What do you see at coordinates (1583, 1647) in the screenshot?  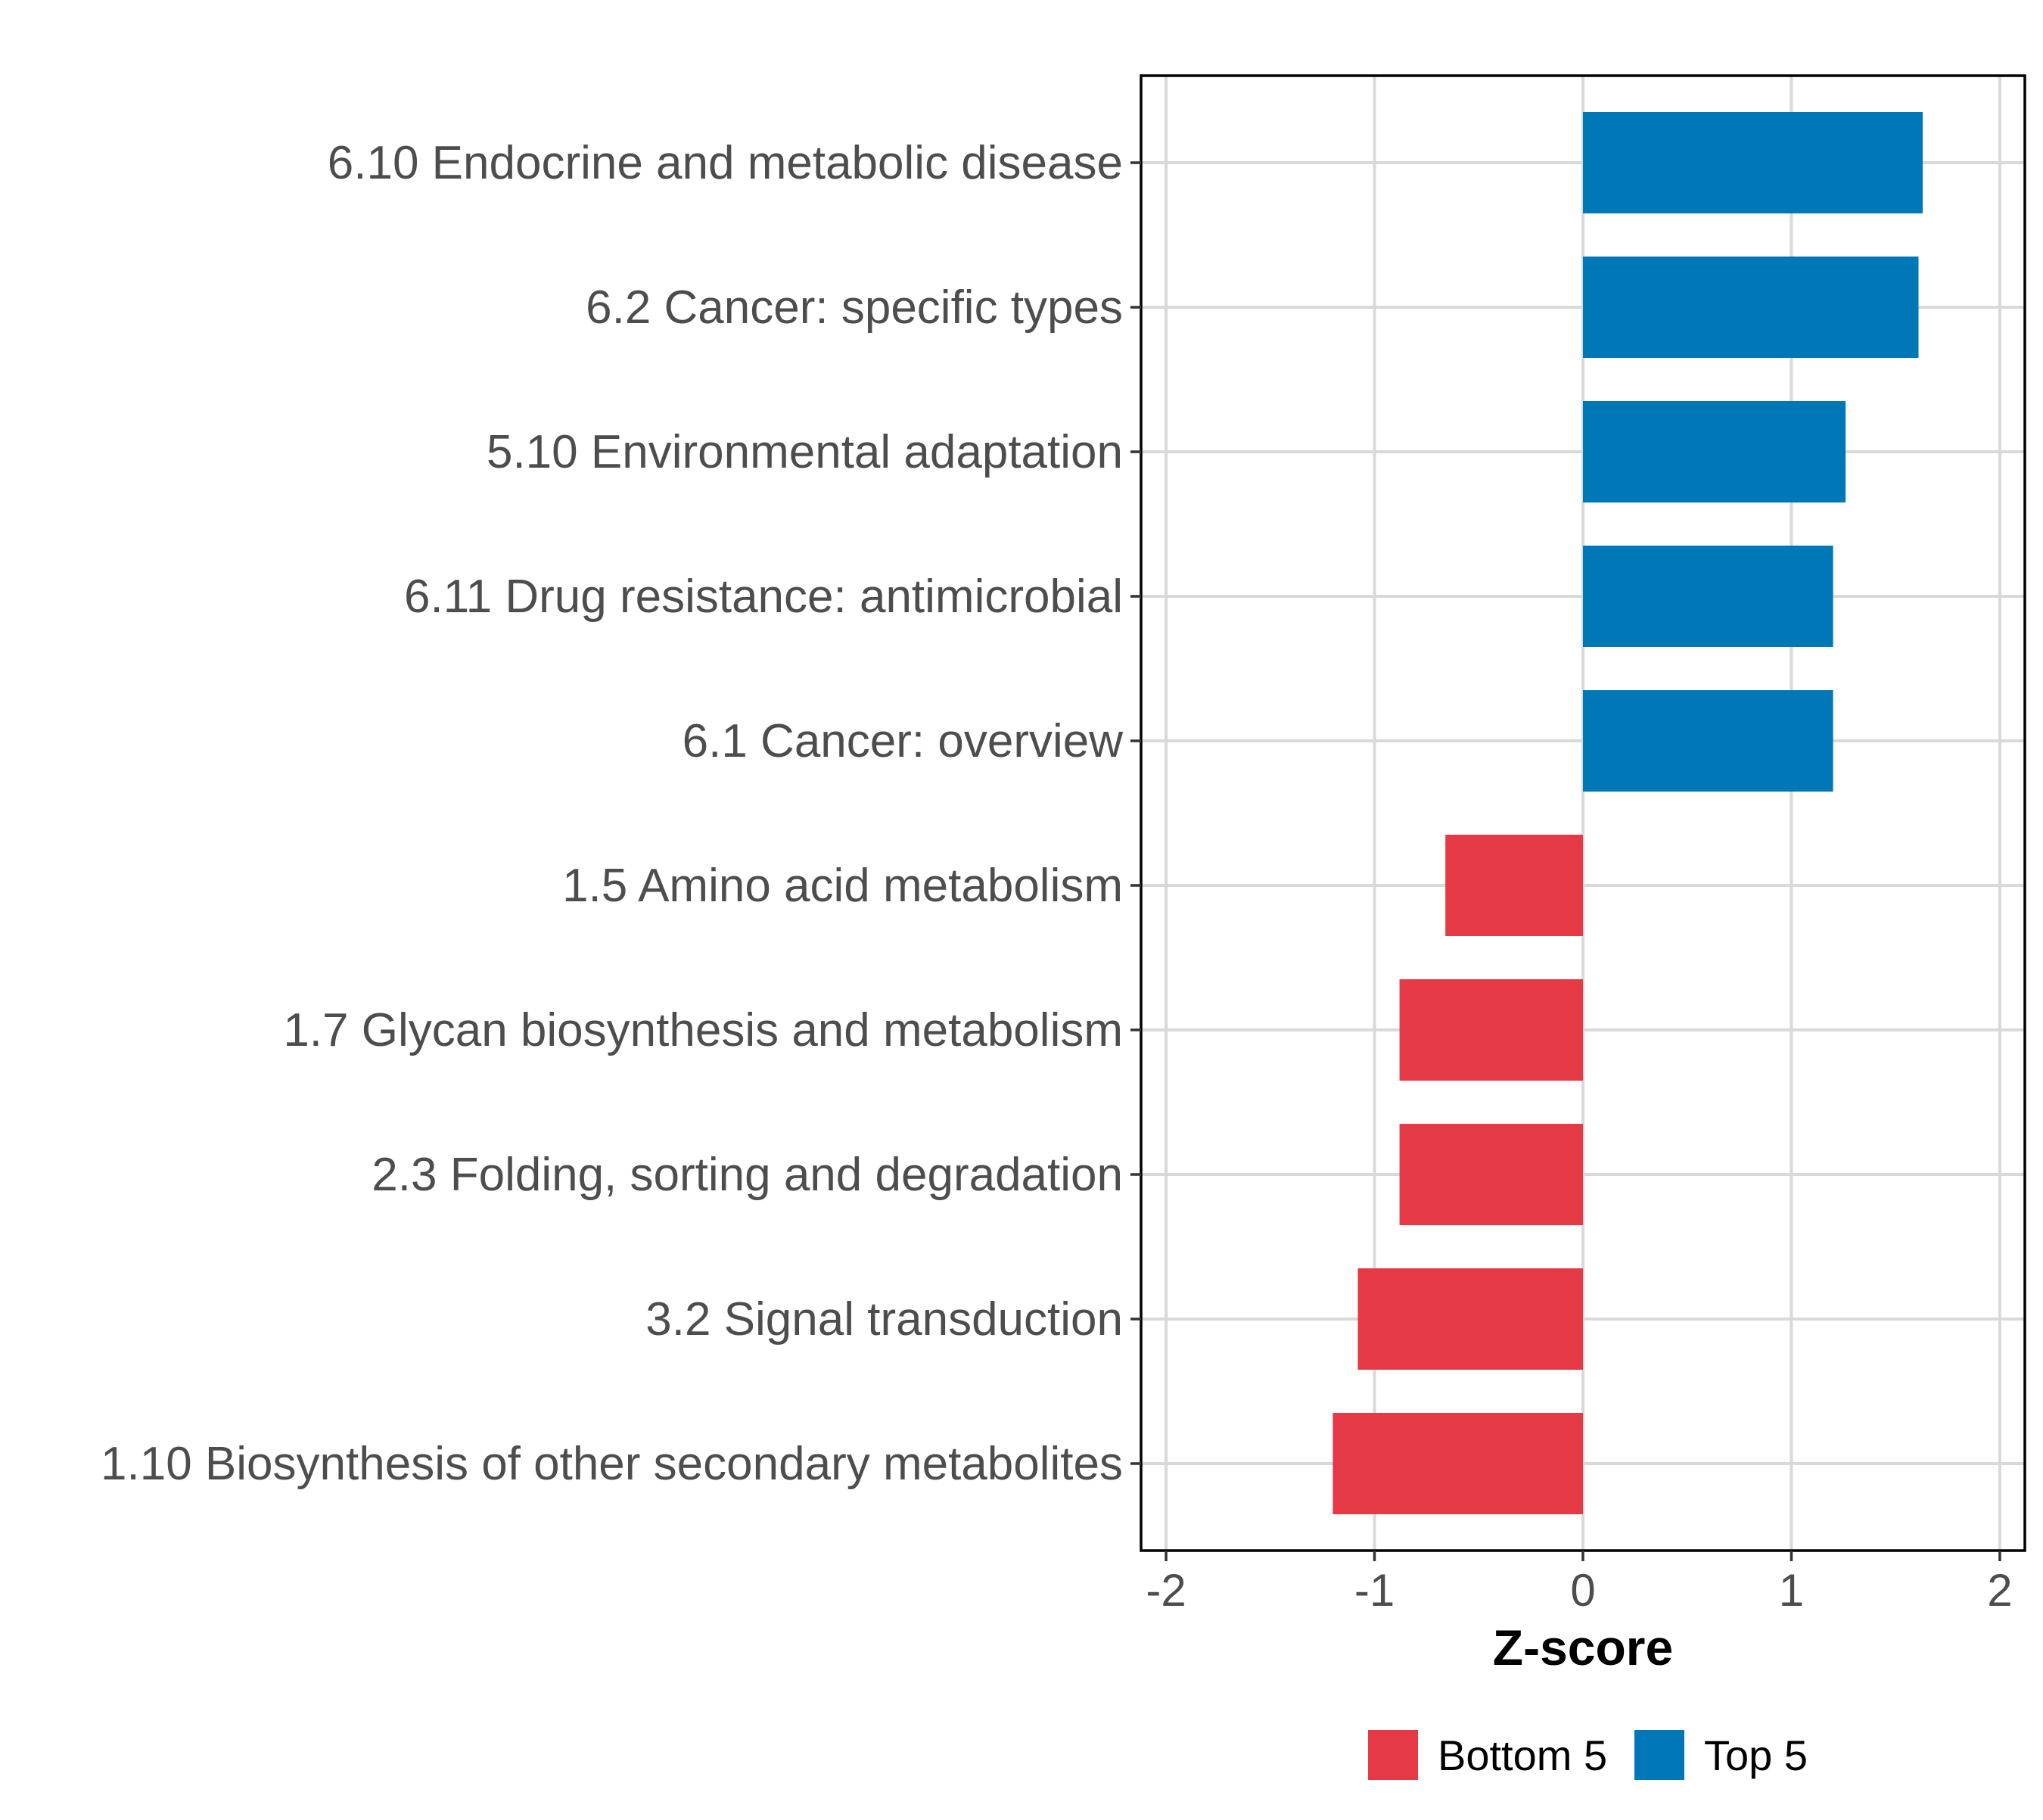 I see `x-axis-title: Z-score` at bounding box center [1583, 1647].